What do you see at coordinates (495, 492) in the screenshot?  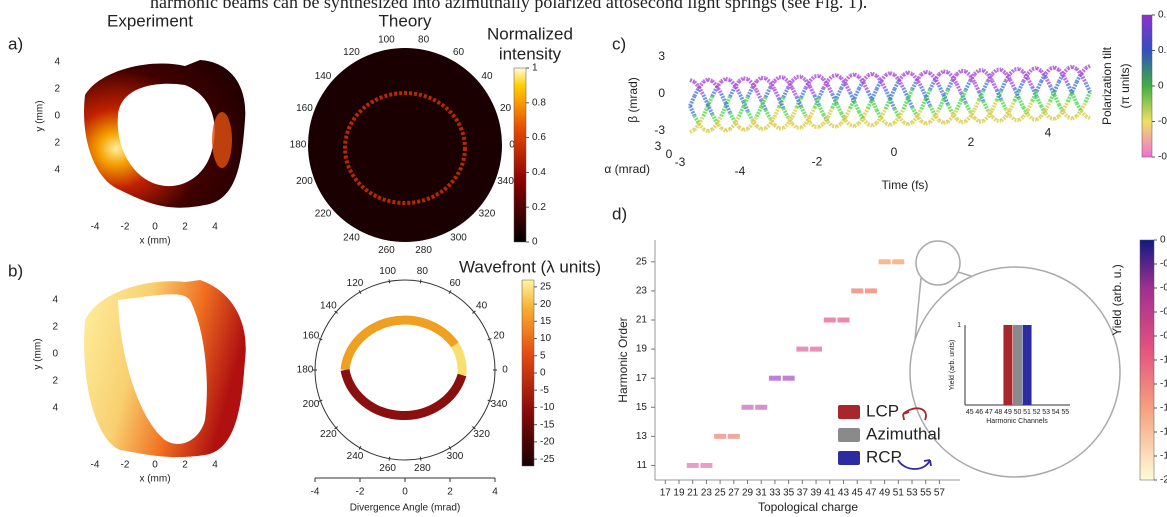 I see `x-tick-label: 4` at bounding box center [495, 492].